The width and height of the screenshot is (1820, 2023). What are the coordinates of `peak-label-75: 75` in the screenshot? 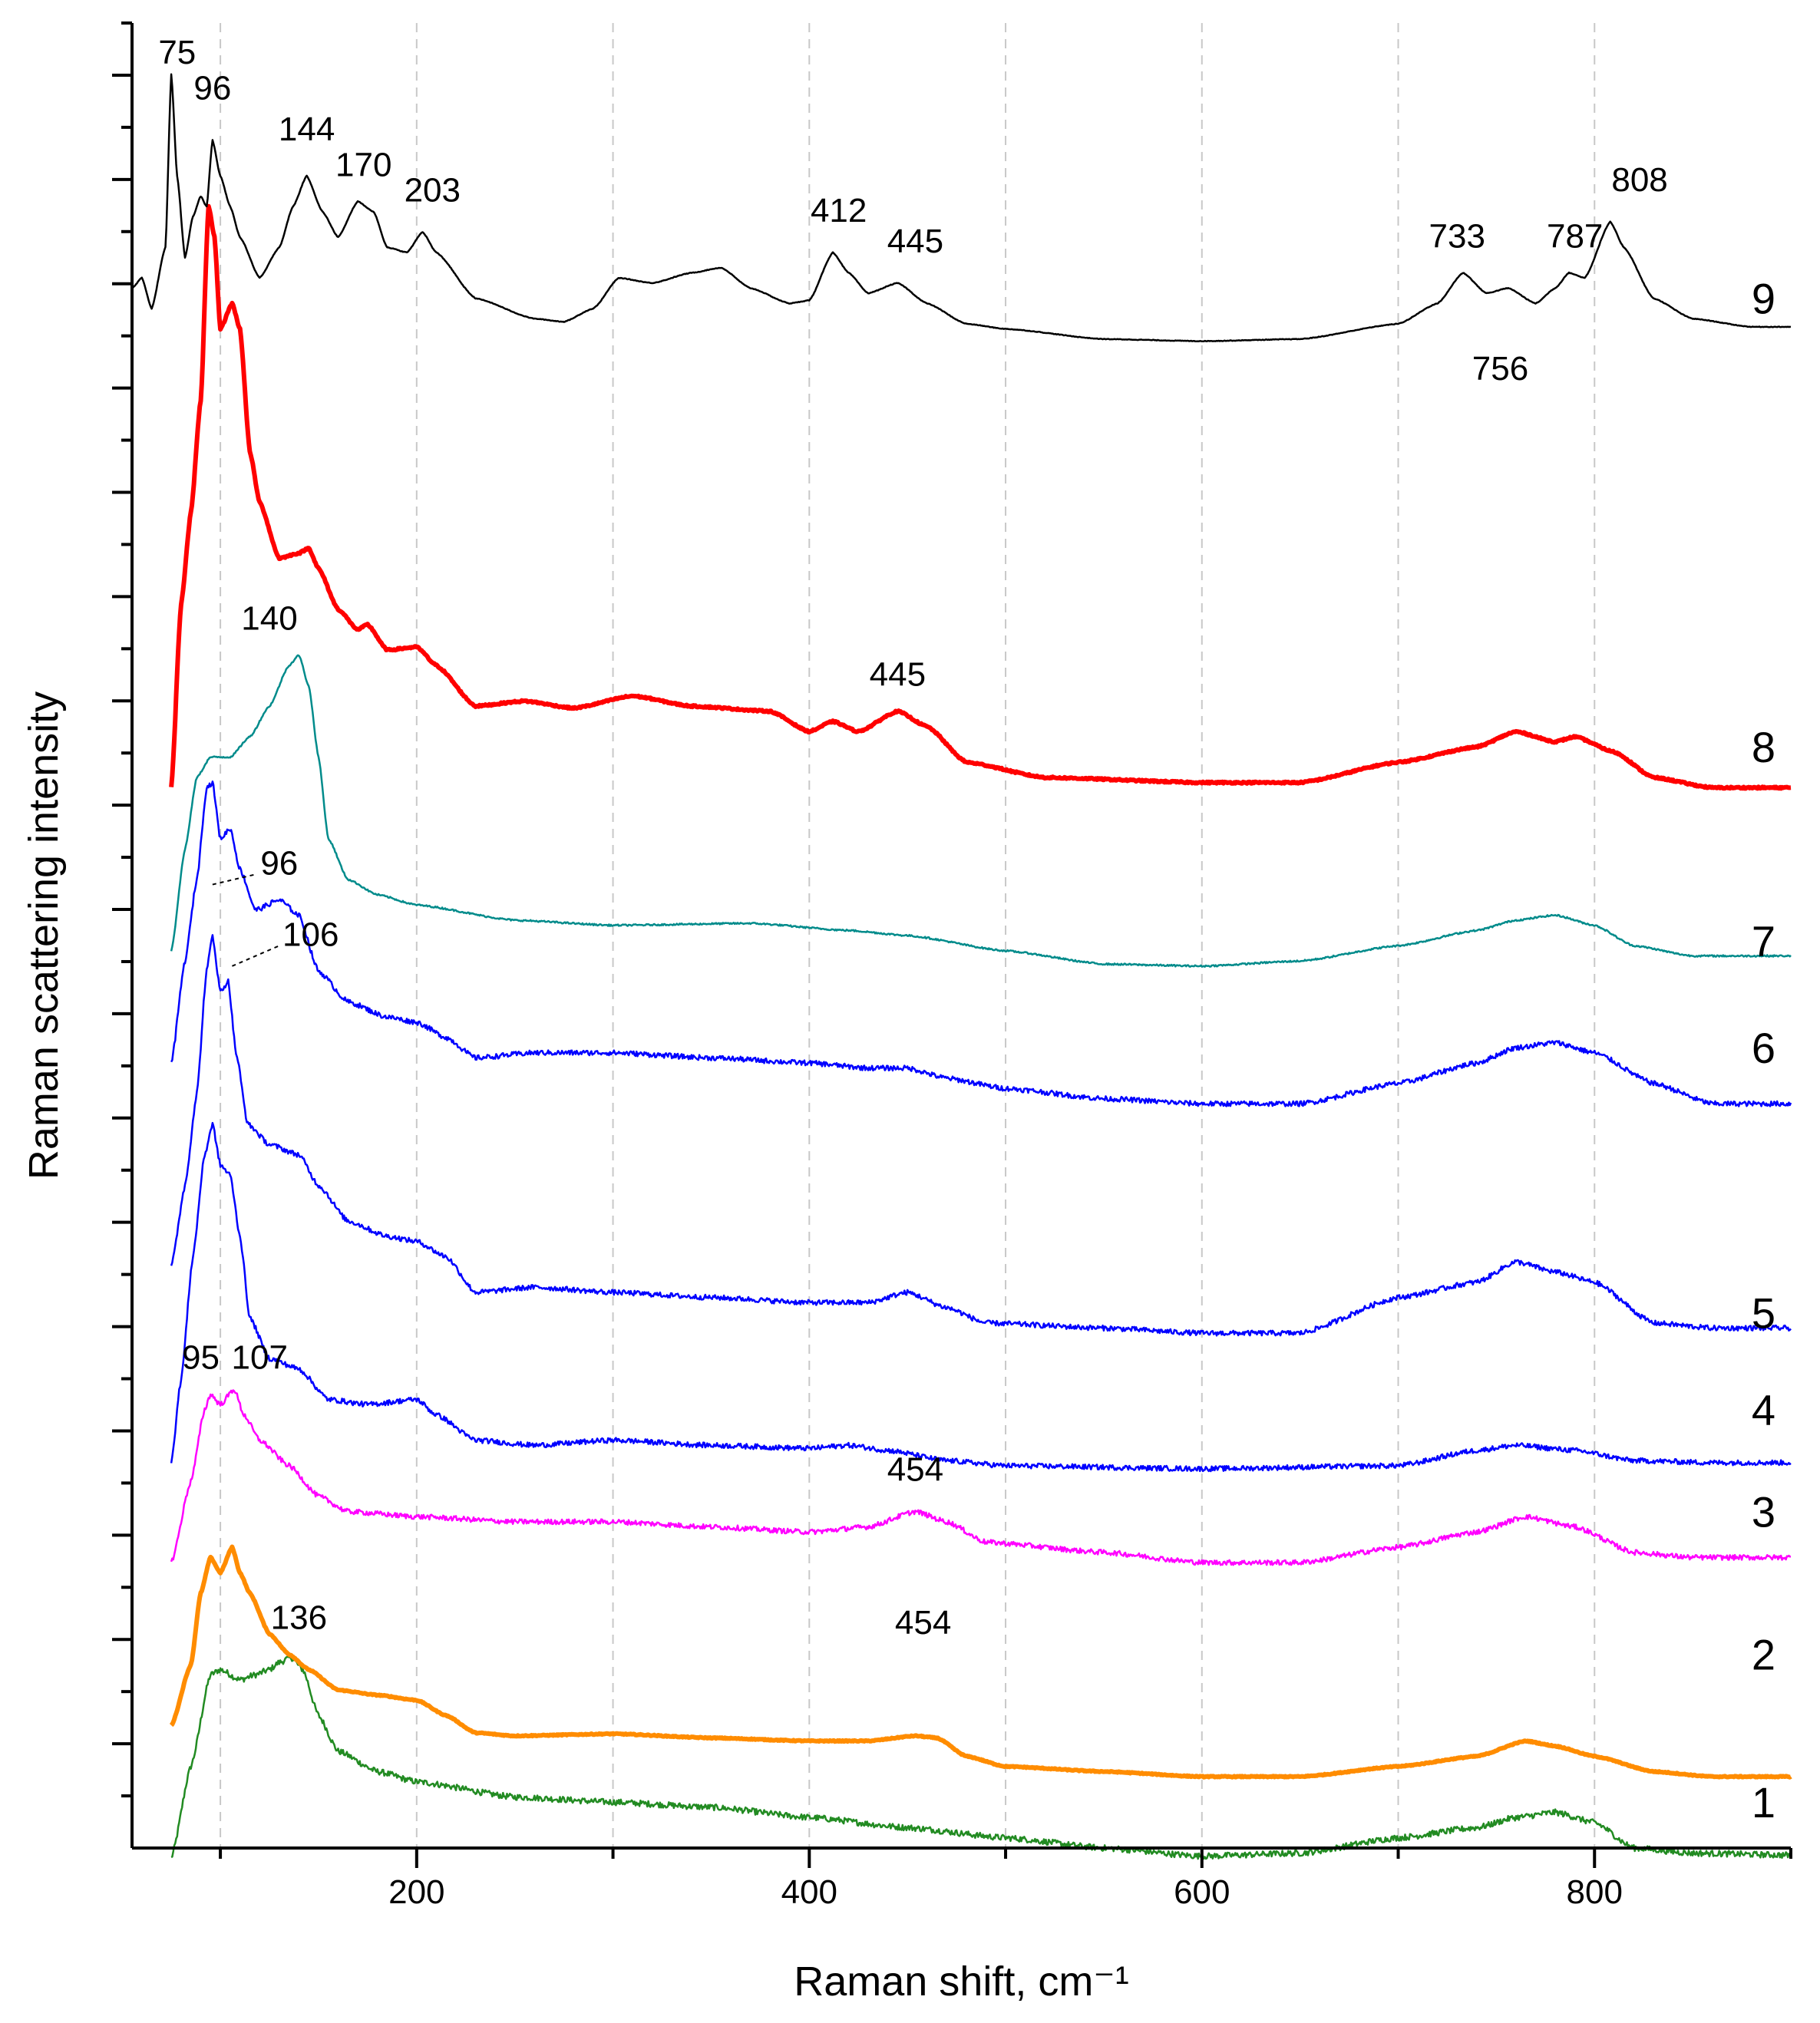 It's located at (177, 52).